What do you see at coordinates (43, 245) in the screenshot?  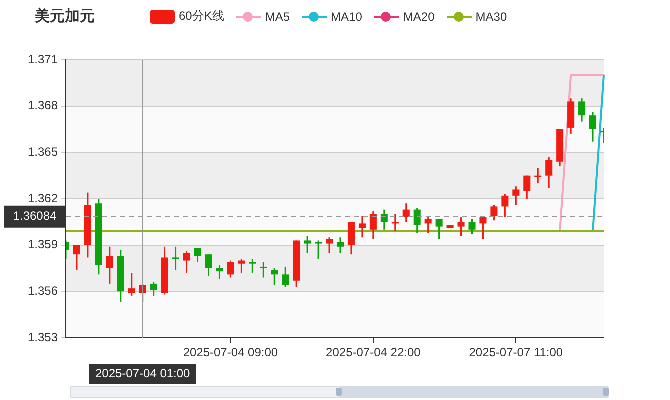 I see `y-tick-label: 1.359` at bounding box center [43, 245].